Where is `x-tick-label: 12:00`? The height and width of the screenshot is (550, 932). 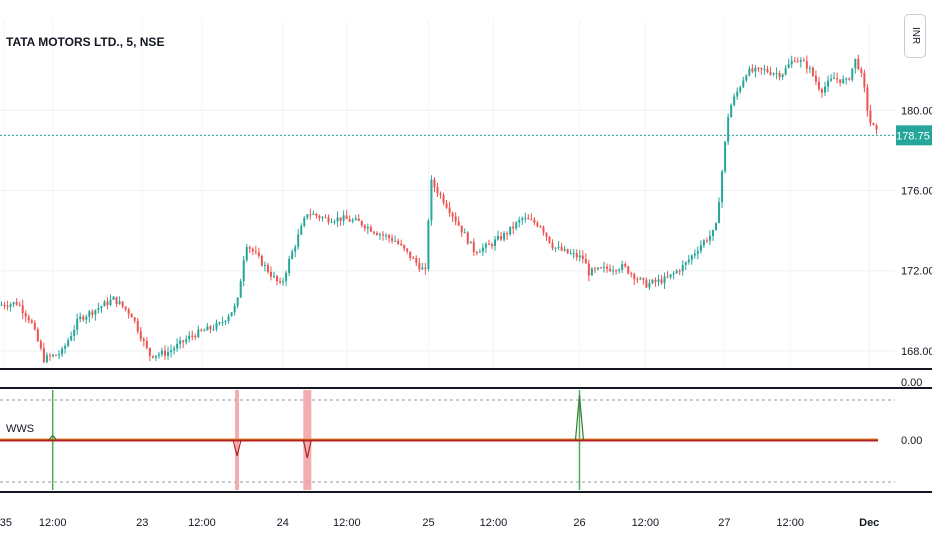 x-tick-label: 12:00 is located at coordinates (646, 523).